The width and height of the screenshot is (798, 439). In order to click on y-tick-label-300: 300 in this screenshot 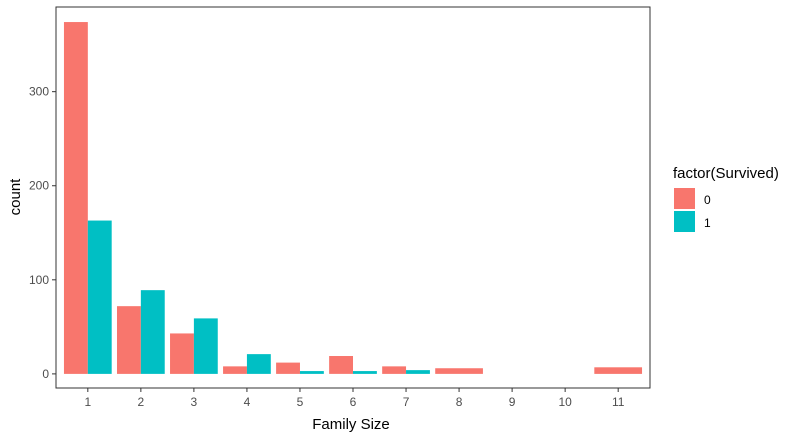, I will do `click(39, 92)`.